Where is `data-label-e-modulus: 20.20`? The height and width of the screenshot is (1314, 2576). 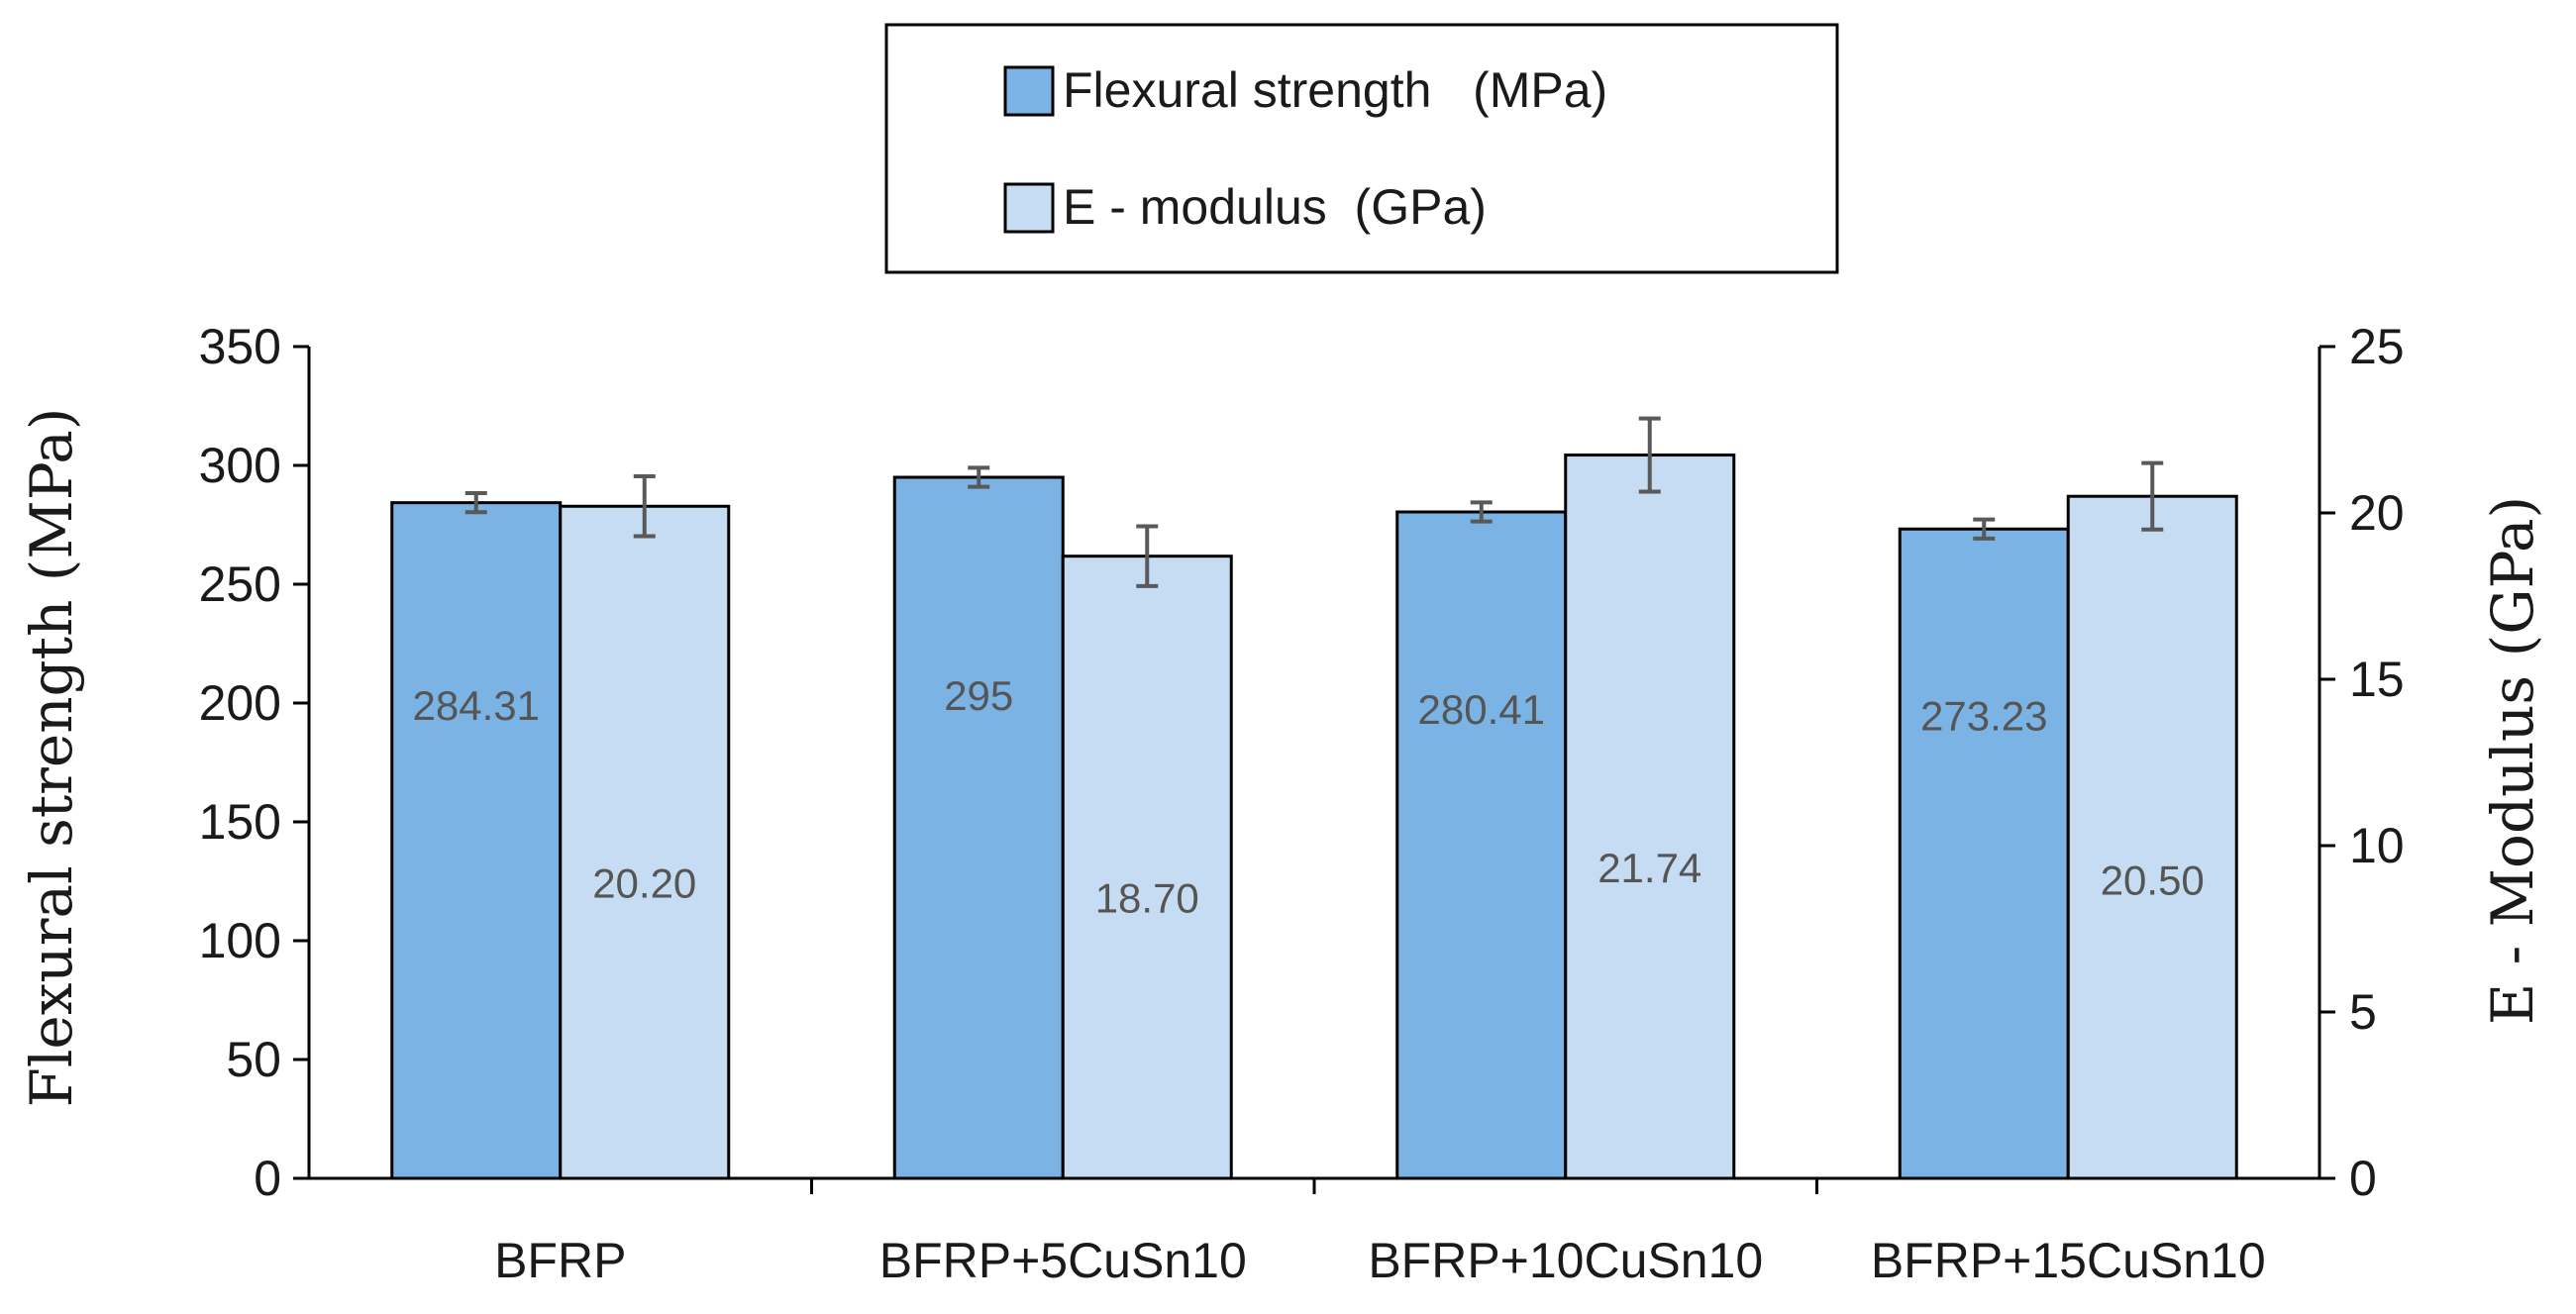 data-label-e-modulus: 20.20 is located at coordinates (644, 882).